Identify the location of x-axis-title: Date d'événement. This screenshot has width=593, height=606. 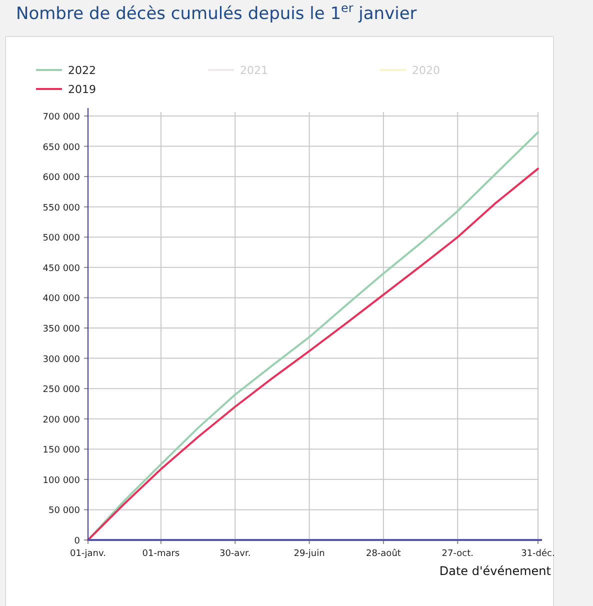
(495, 571).